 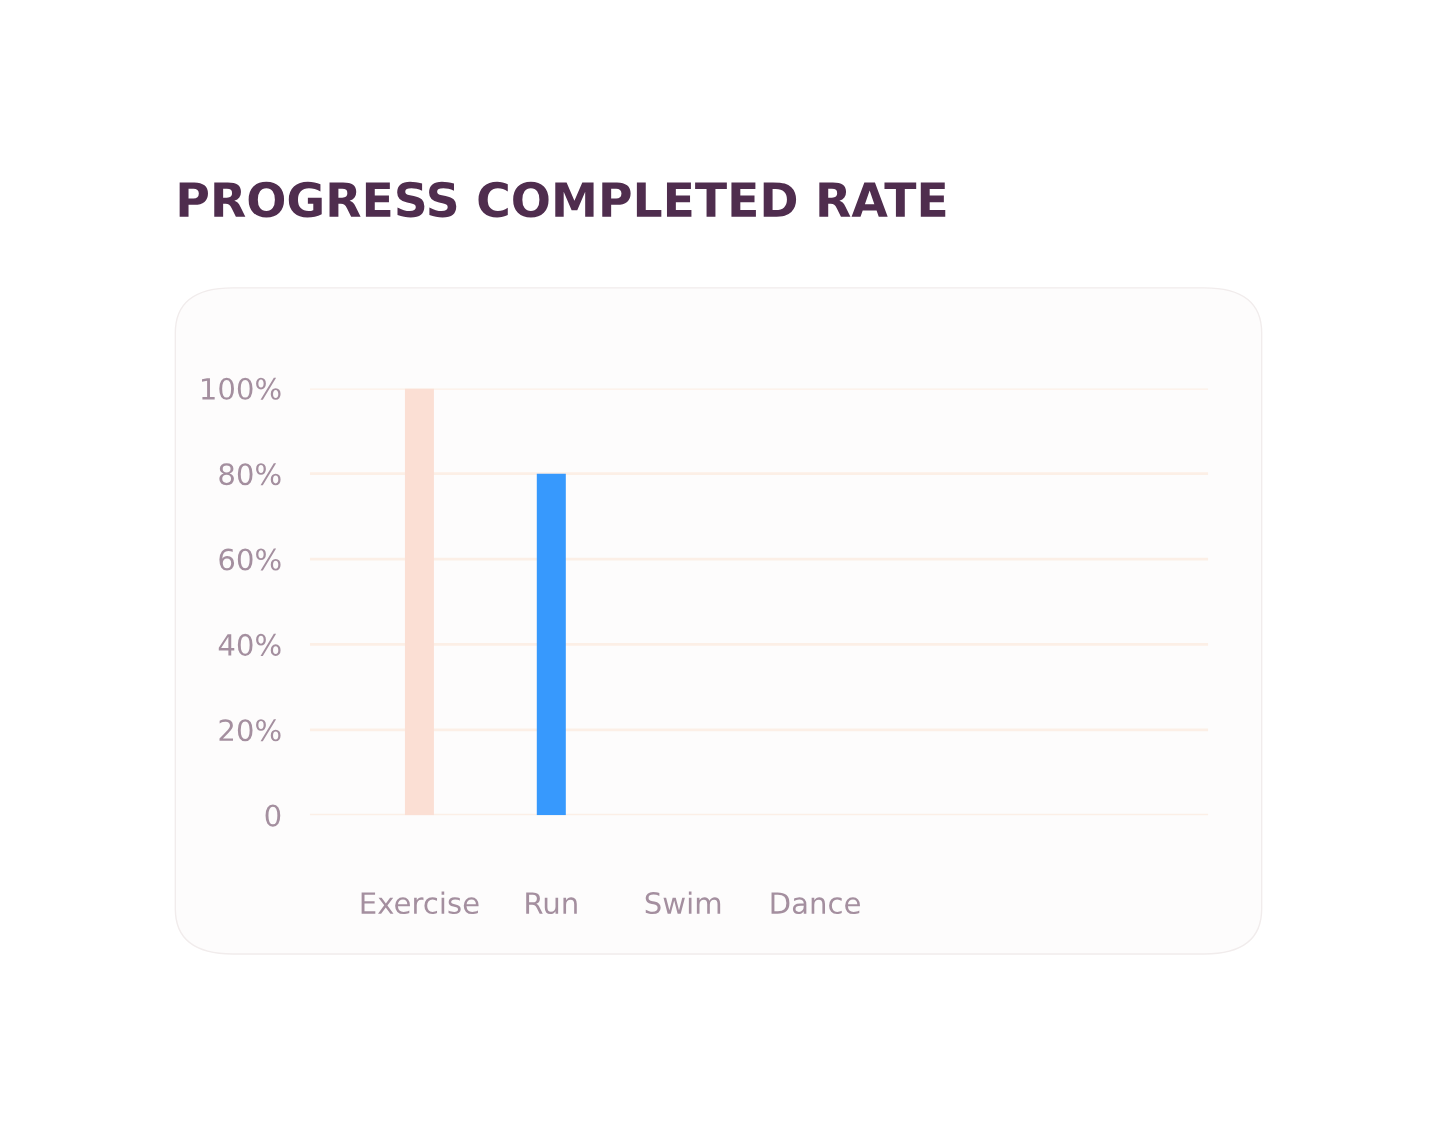 I want to click on x-tick-label: Run, so click(x=551, y=903).